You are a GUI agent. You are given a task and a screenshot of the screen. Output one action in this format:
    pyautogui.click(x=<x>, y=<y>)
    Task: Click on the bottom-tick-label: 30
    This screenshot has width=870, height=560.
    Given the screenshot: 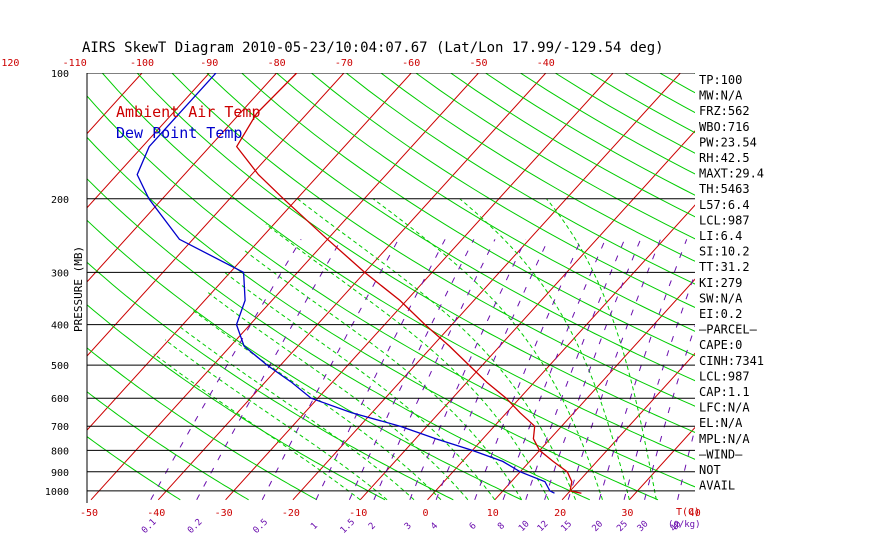 What is the action you would take?
    pyautogui.click(x=627, y=513)
    